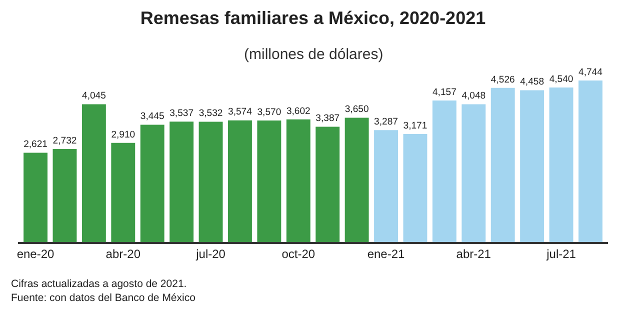  I want to click on data-label: 2,621, so click(36, 144).